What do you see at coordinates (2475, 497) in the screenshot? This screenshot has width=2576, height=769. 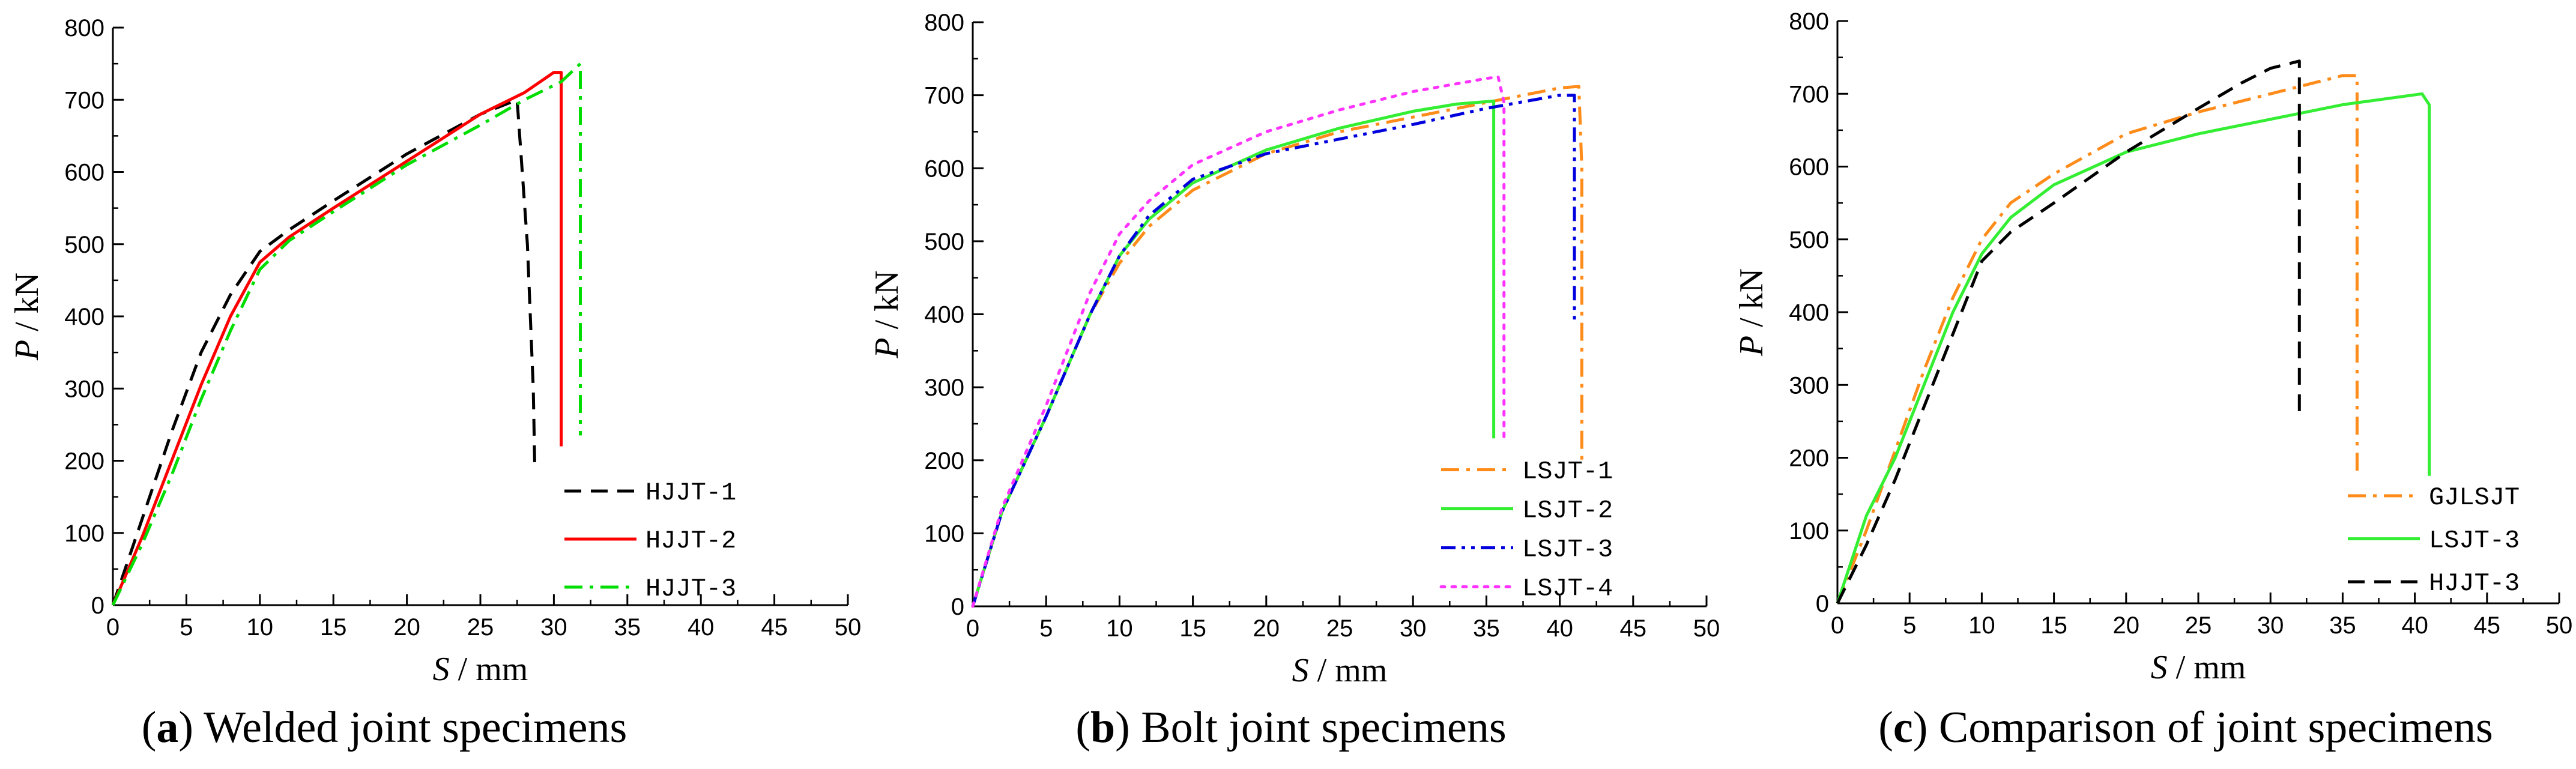 I see `legend-label: GJLSJT` at bounding box center [2475, 497].